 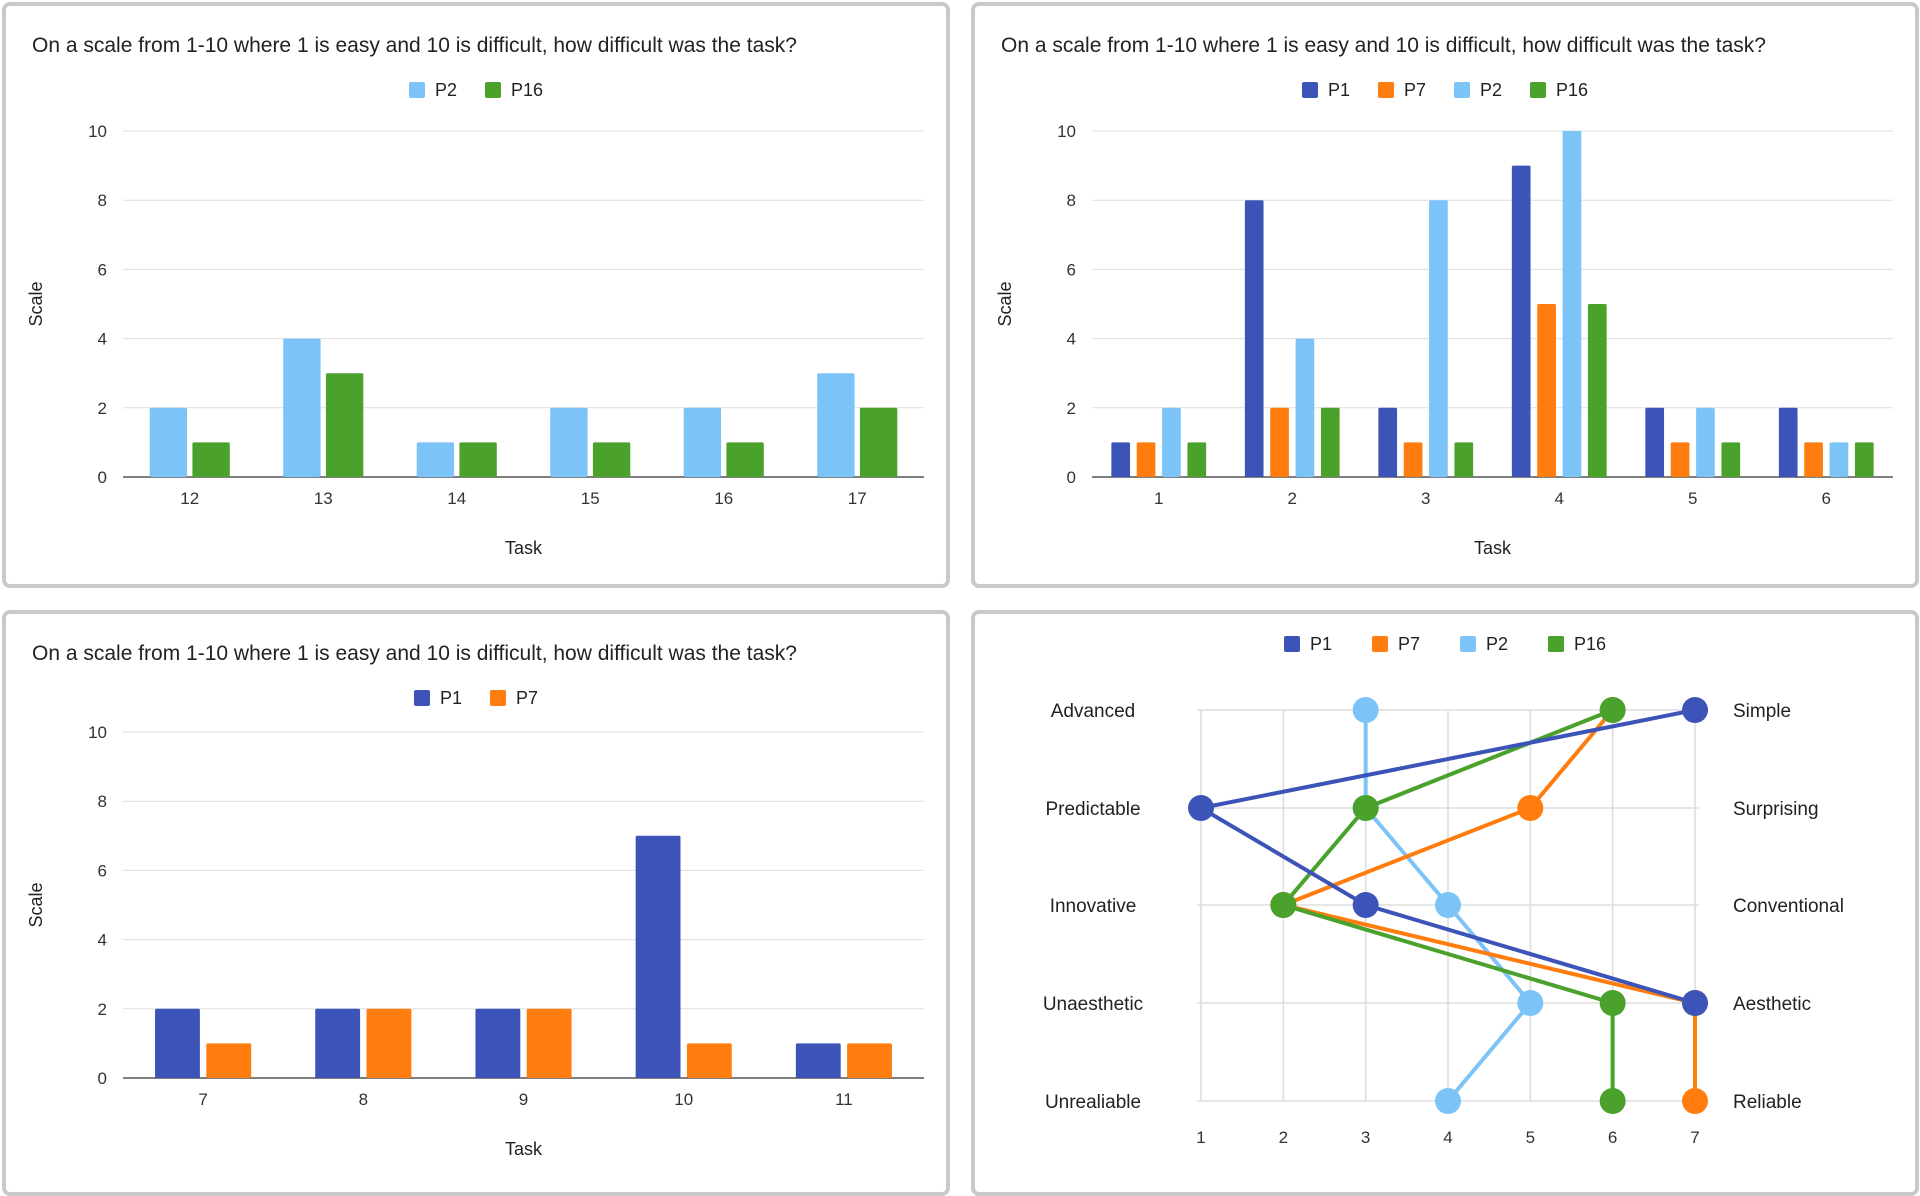 I want to click on x-tick-label: 16, so click(x=723, y=498).